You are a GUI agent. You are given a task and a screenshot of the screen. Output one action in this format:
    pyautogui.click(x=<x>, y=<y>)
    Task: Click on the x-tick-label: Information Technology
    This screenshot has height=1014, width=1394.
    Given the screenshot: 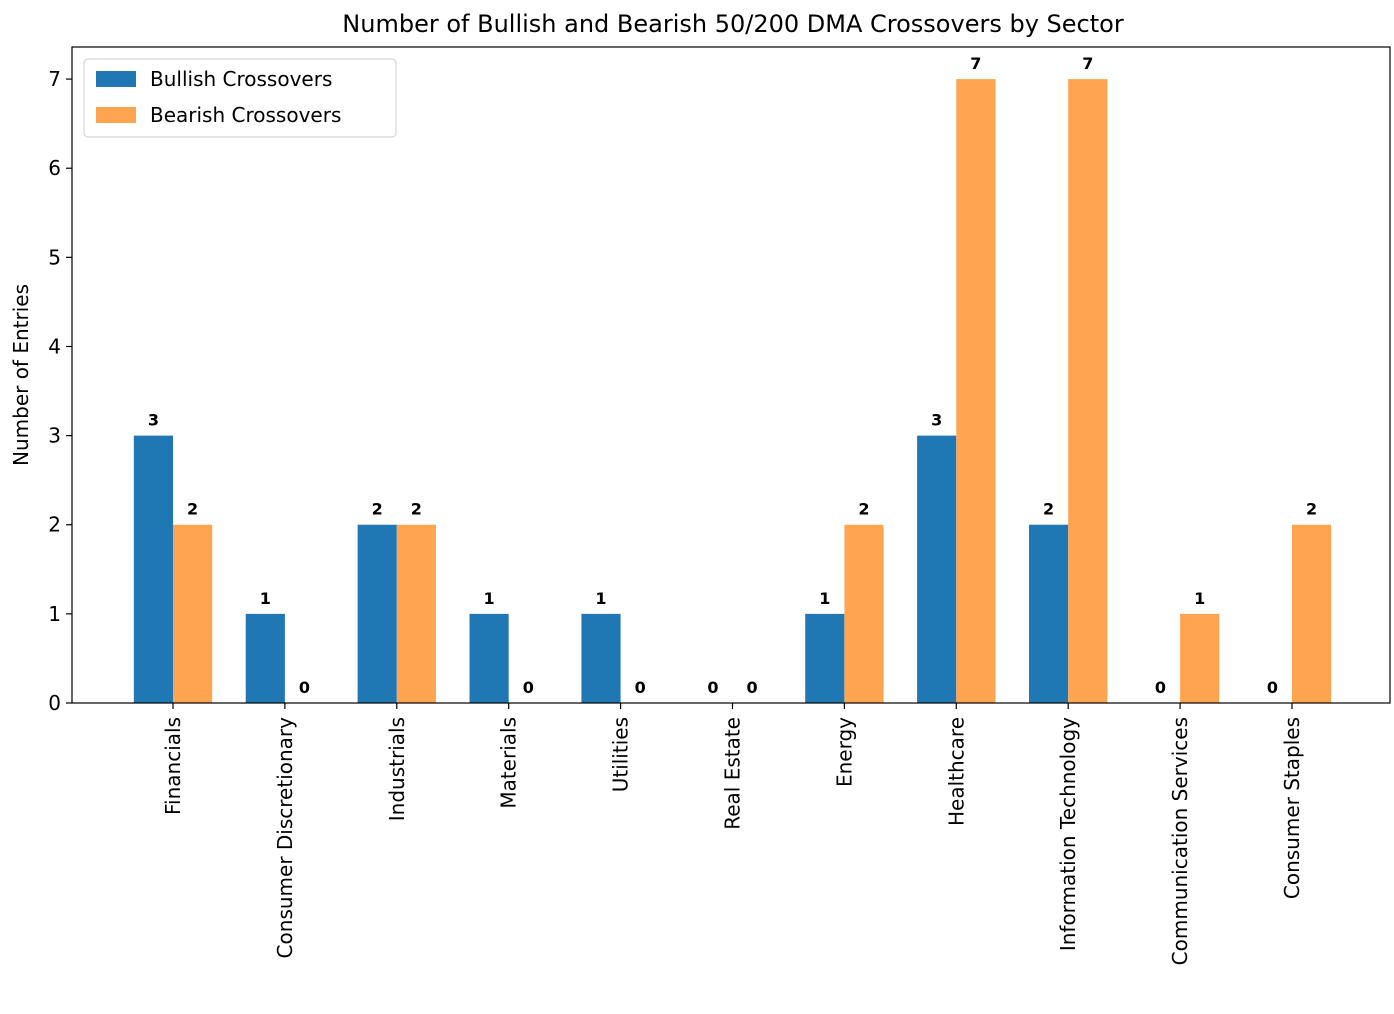 What is the action you would take?
    pyautogui.click(x=1068, y=834)
    